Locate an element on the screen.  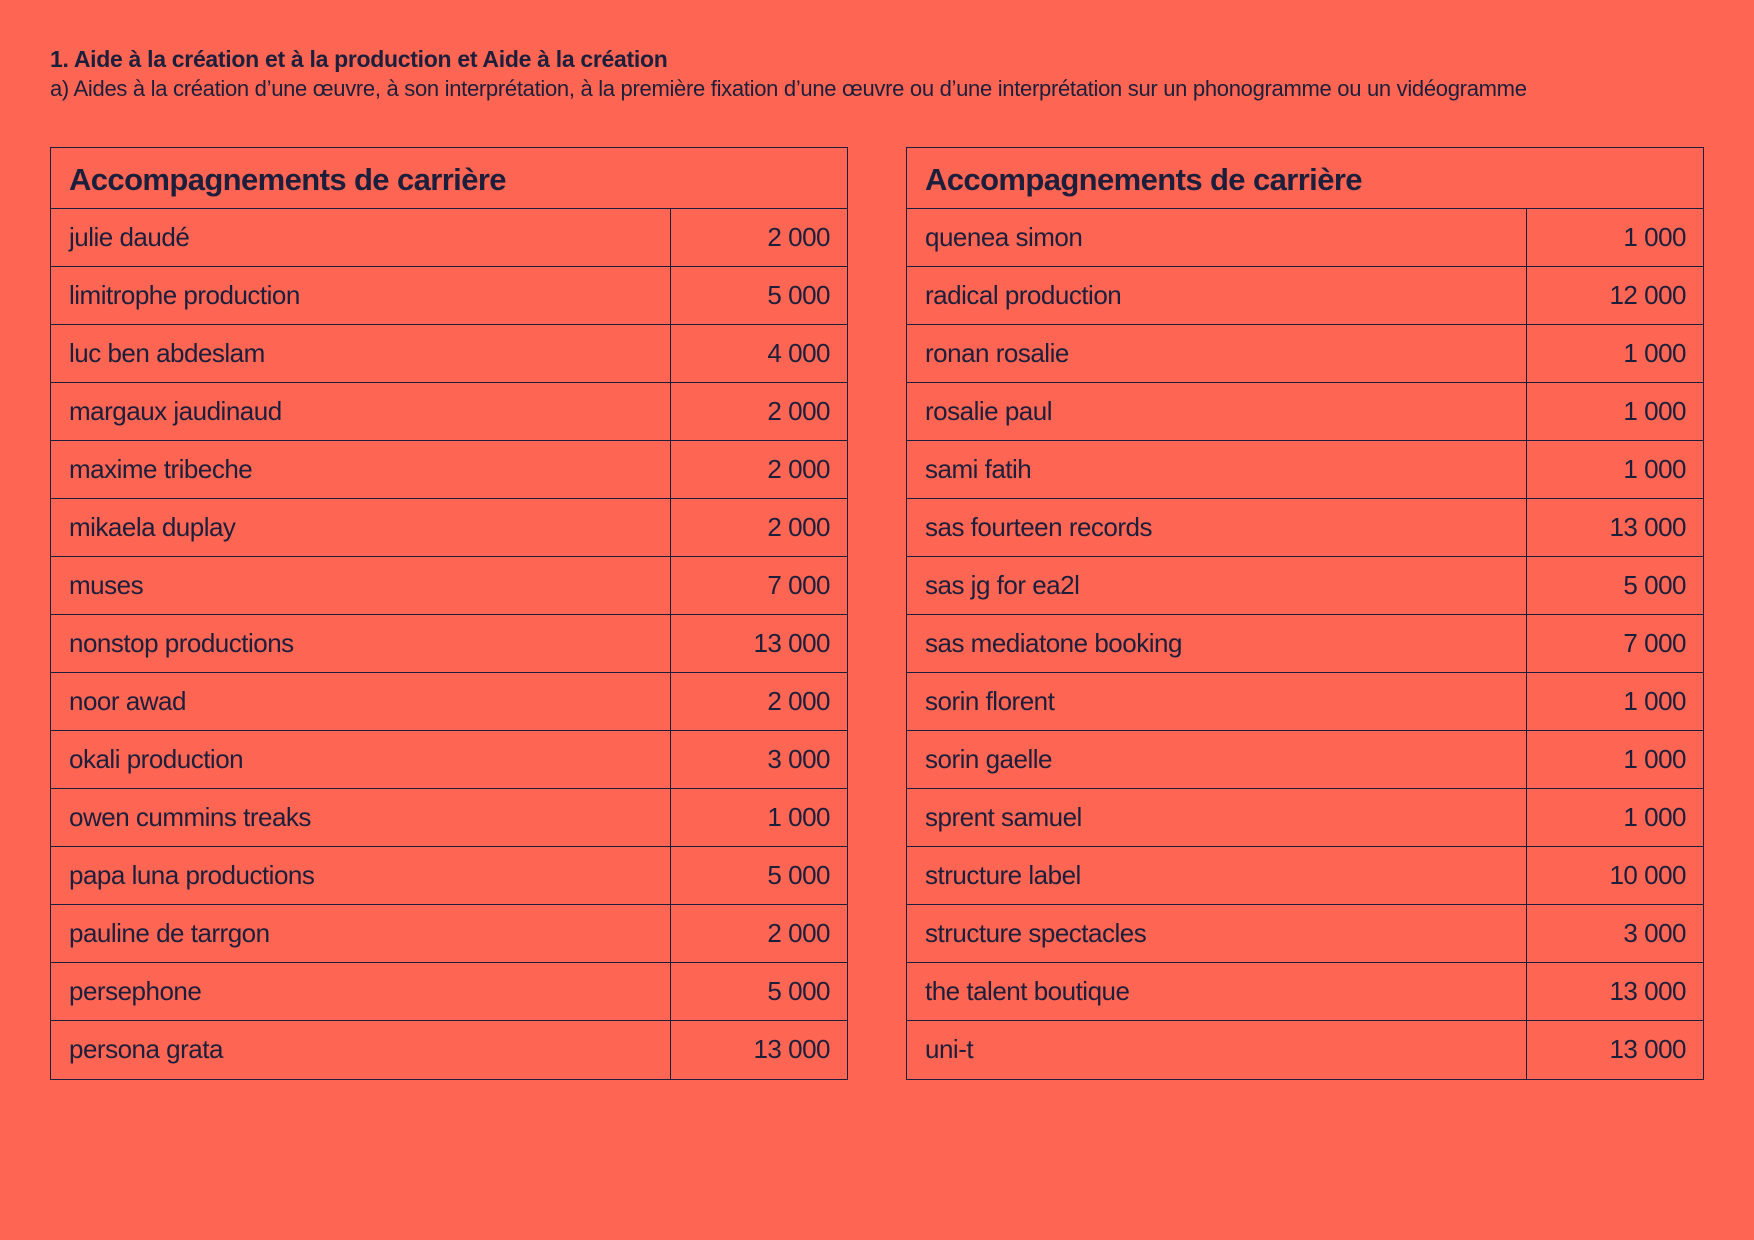
table-row: mikaela duplay 2 000 is located at coordinates (449, 528).